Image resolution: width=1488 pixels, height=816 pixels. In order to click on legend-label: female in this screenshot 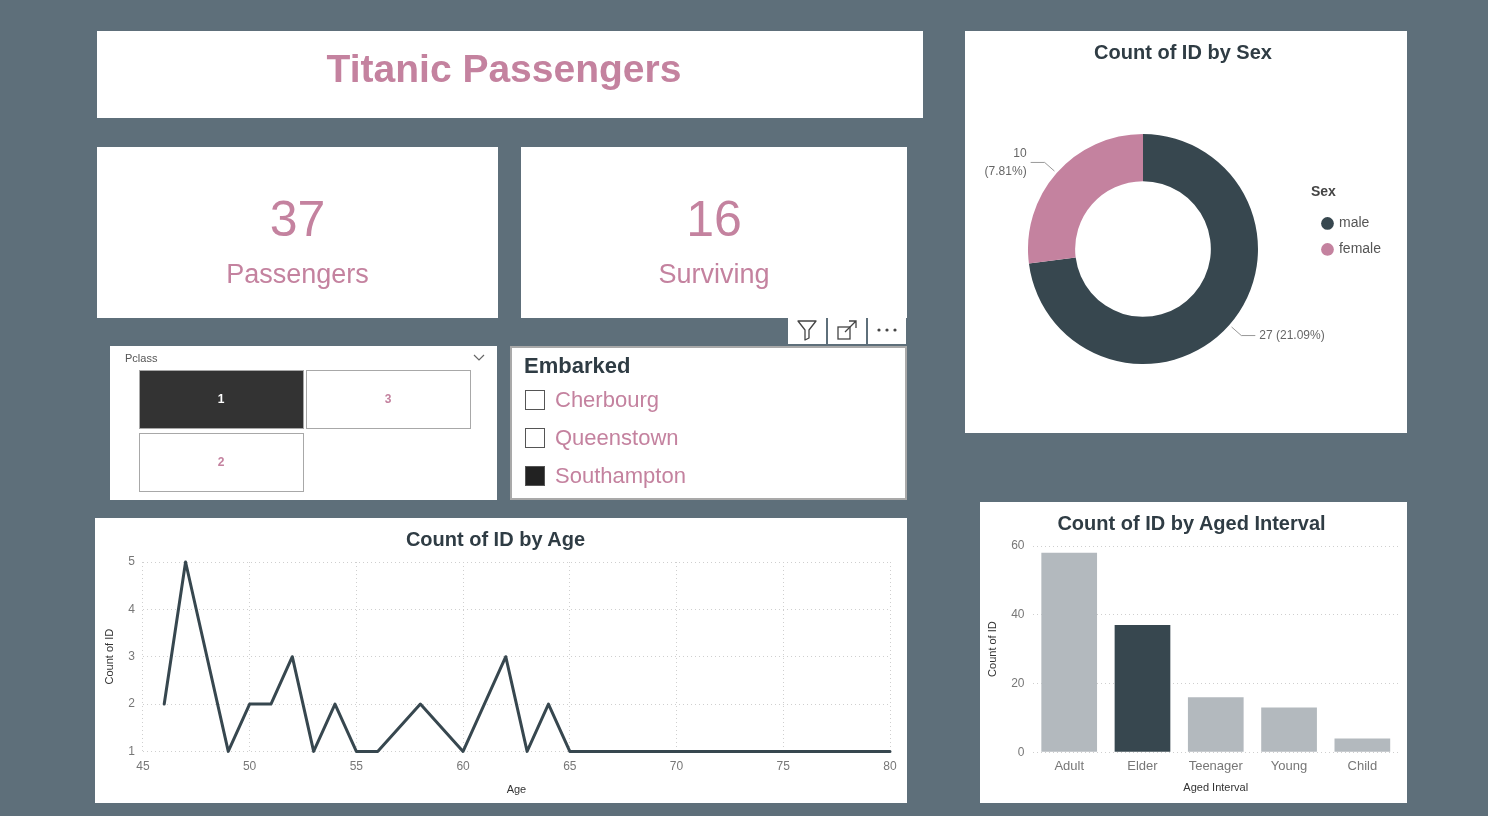, I will do `click(1360, 248)`.